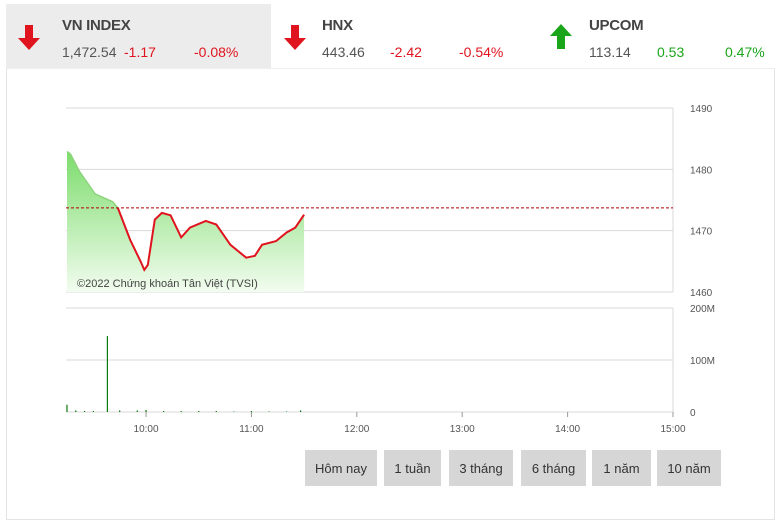 This screenshot has height=522, width=779. I want to click on time-tick-label: 11:00, so click(251, 429).